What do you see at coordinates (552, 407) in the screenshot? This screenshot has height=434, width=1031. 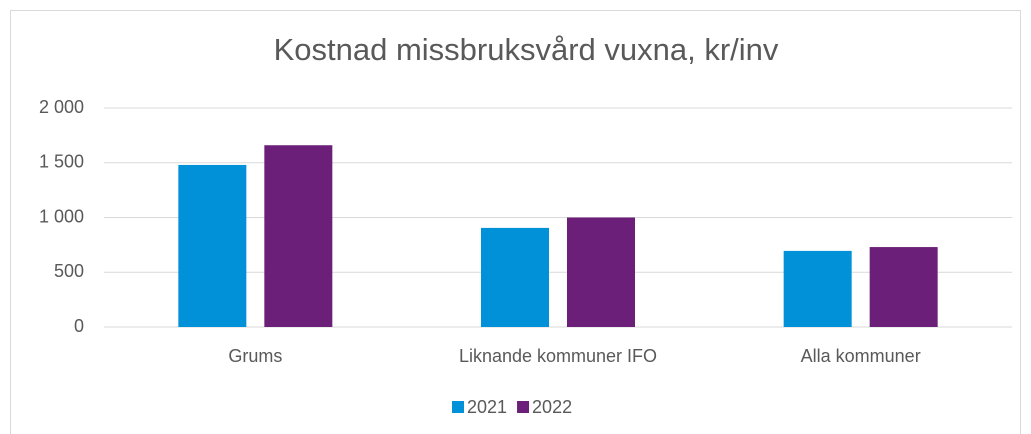 I see `legend-label: 2022` at bounding box center [552, 407].